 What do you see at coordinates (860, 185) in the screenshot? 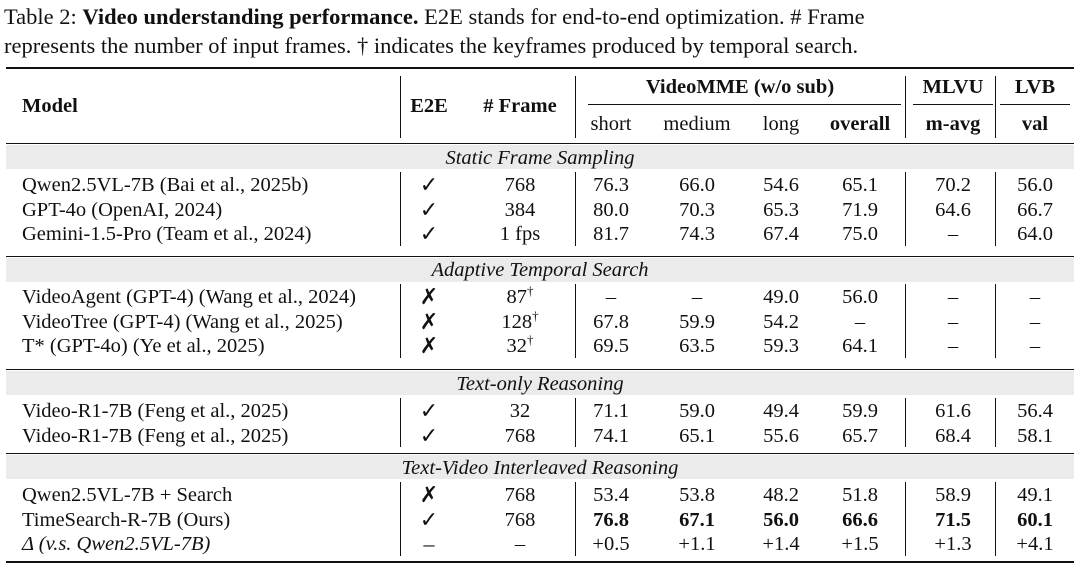
I see `score-overall: 65.1` at bounding box center [860, 185].